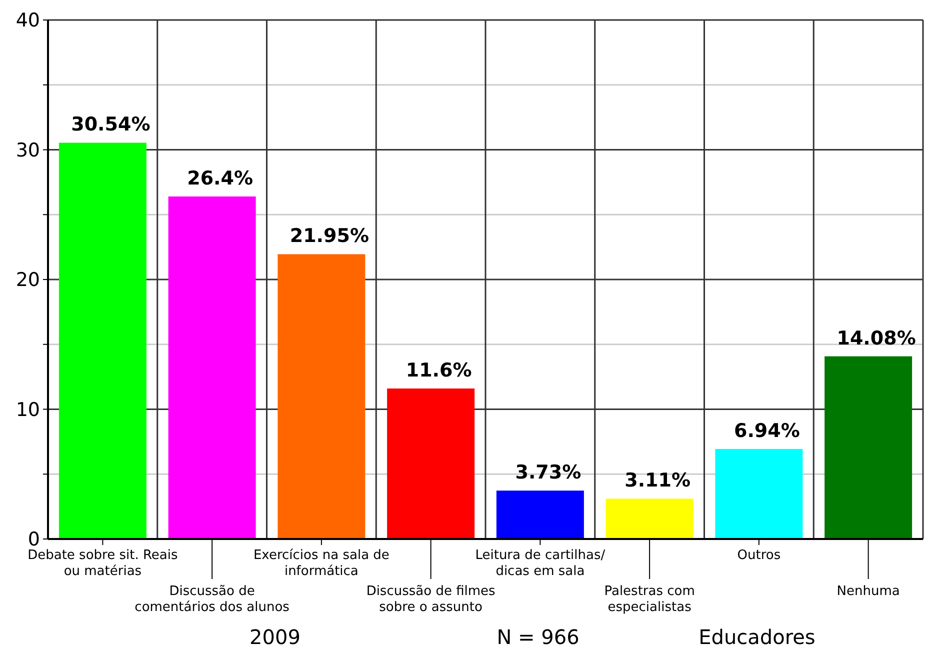 This screenshot has height=654, width=935. What do you see at coordinates (538, 637) in the screenshot?
I see `text: N = 966` at bounding box center [538, 637].